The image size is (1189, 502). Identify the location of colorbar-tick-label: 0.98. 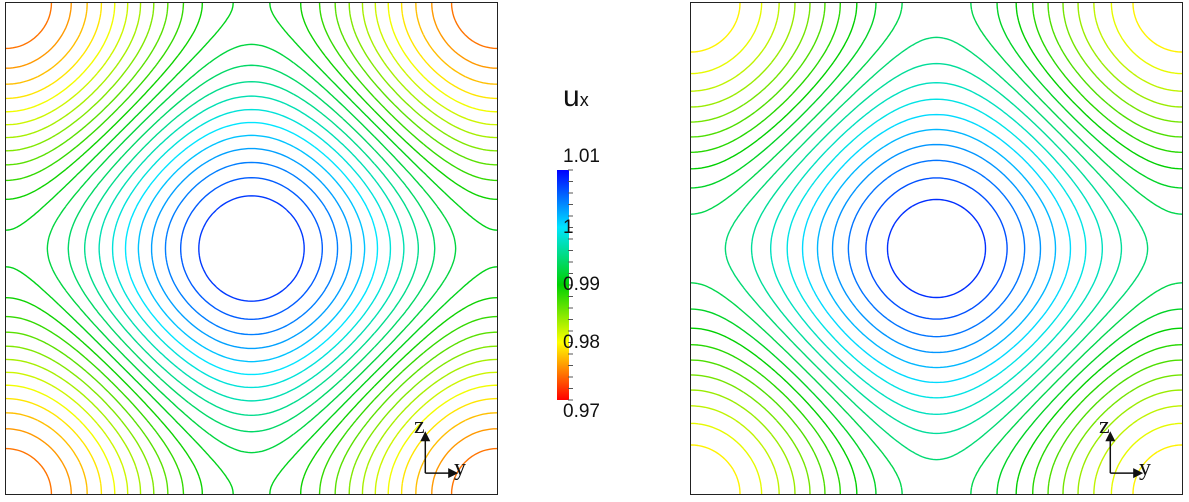
(581, 342).